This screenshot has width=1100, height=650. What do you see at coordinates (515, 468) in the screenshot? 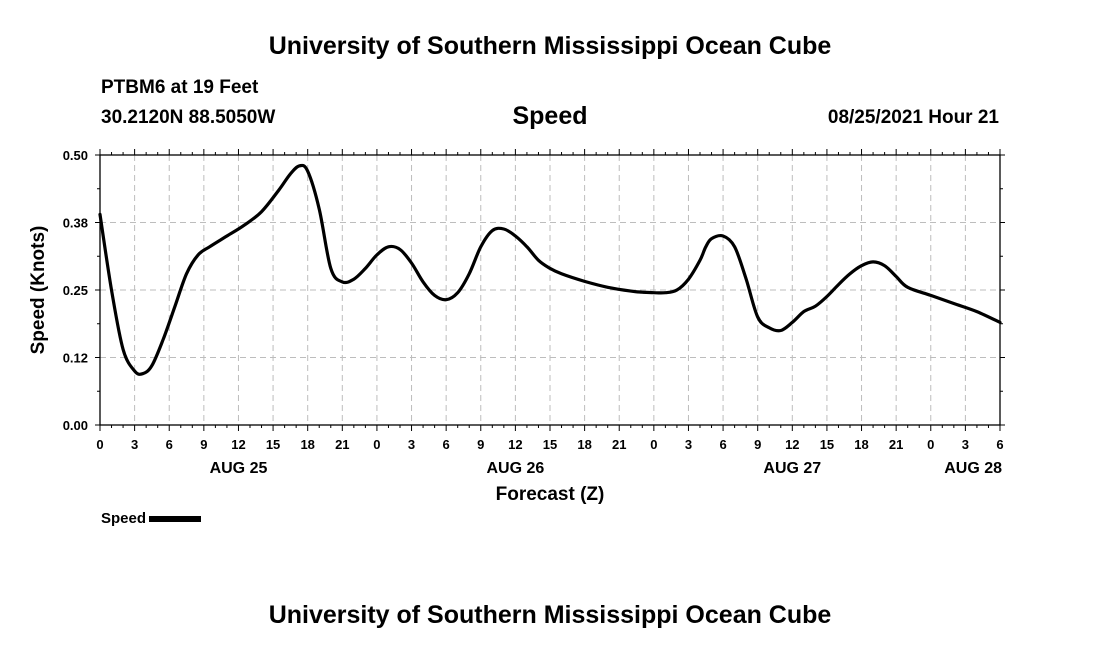
I see `date-label: AUG 26` at bounding box center [515, 468].